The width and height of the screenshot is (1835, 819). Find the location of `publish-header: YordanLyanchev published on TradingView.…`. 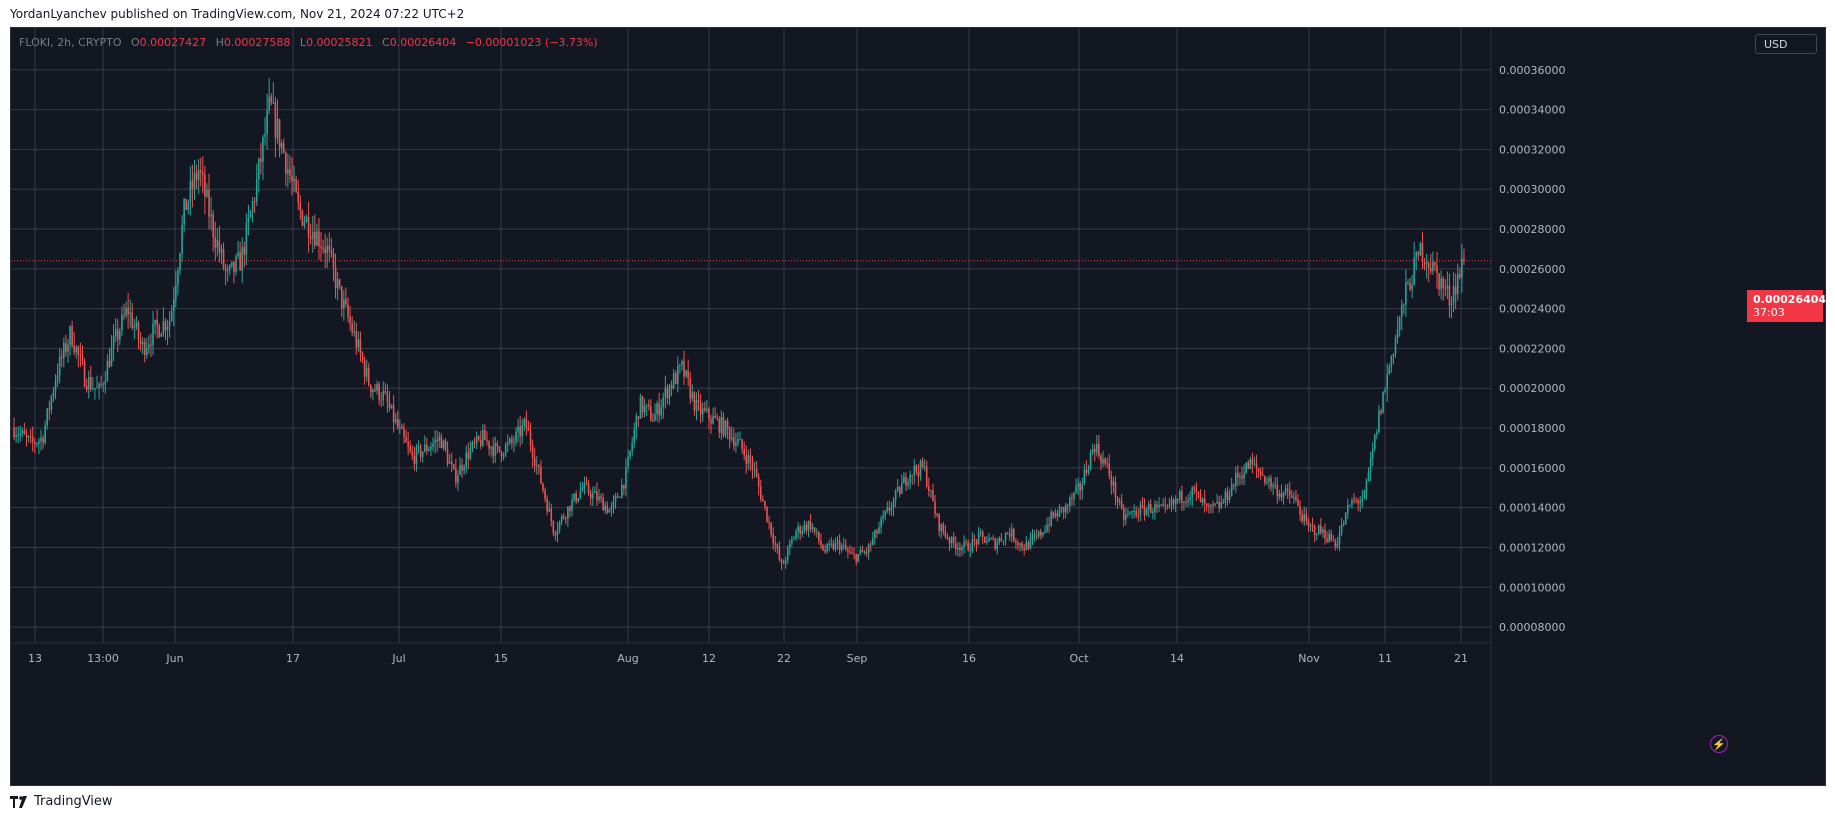

publish-header: YordanLyanchev published on TradingView.… is located at coordinates (237, 14).